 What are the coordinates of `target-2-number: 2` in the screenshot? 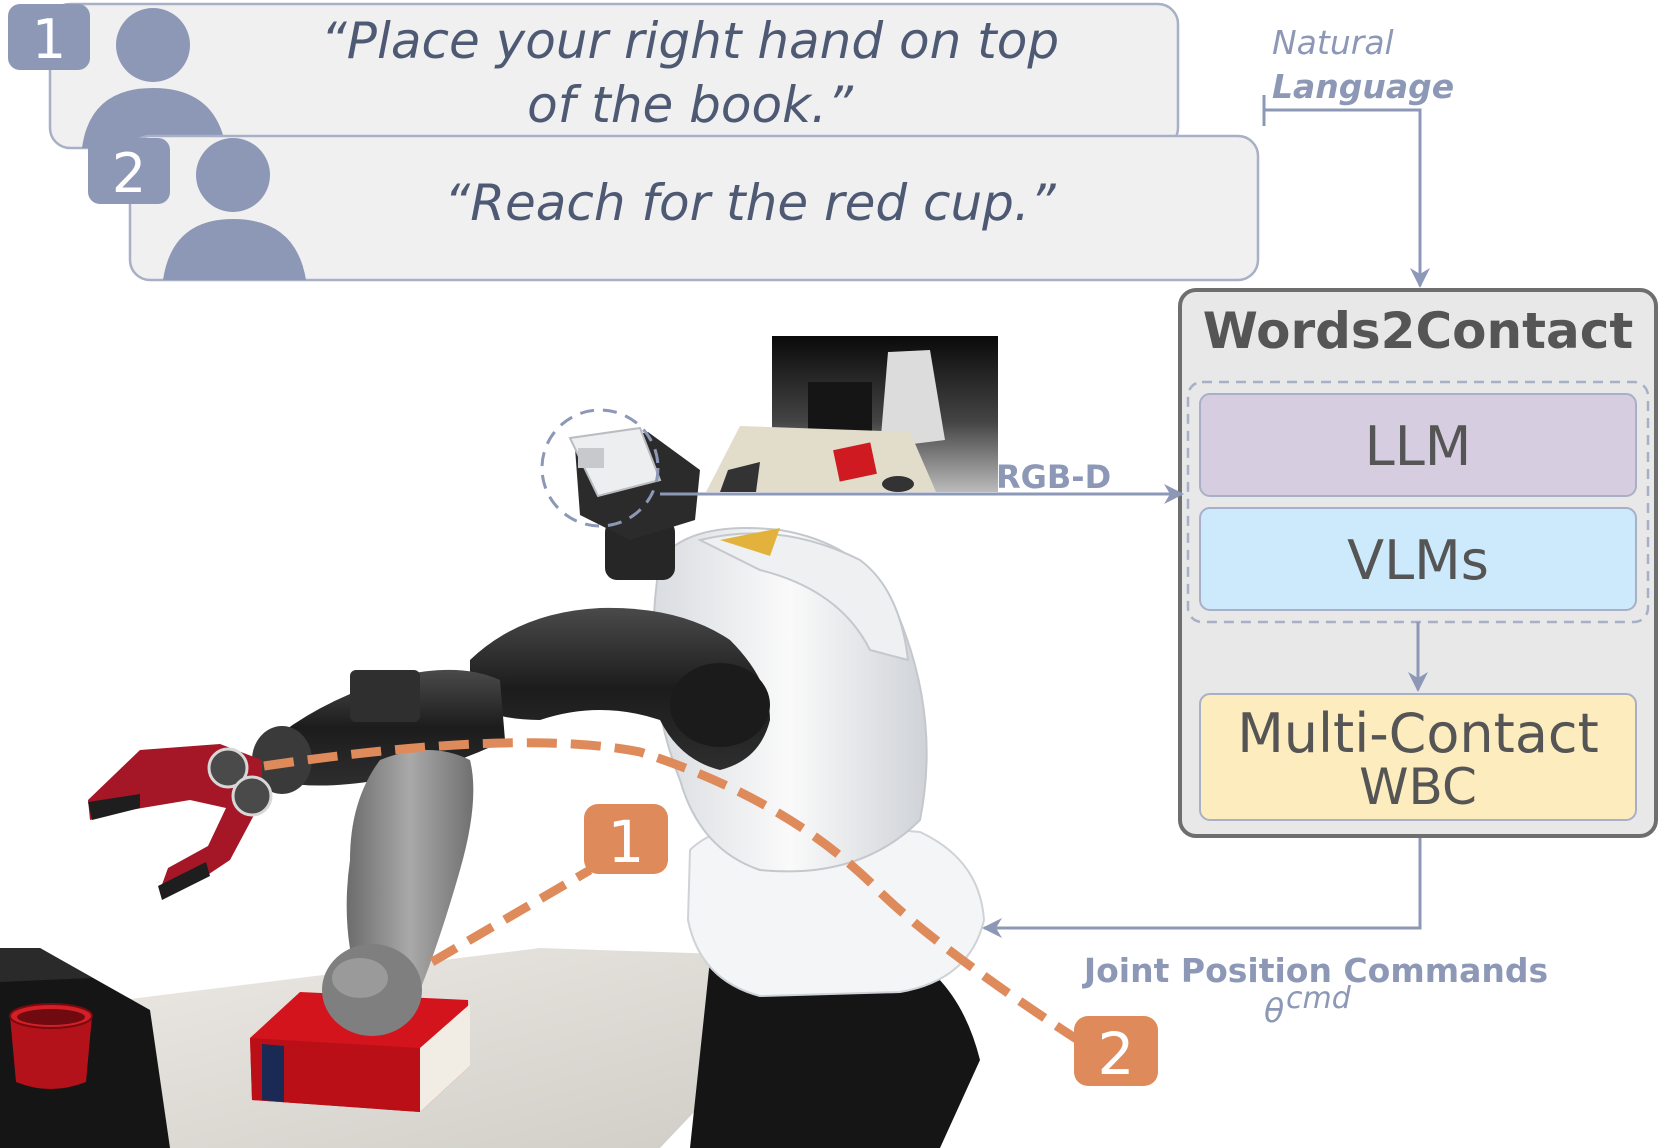 It's located at (1116, 1054).